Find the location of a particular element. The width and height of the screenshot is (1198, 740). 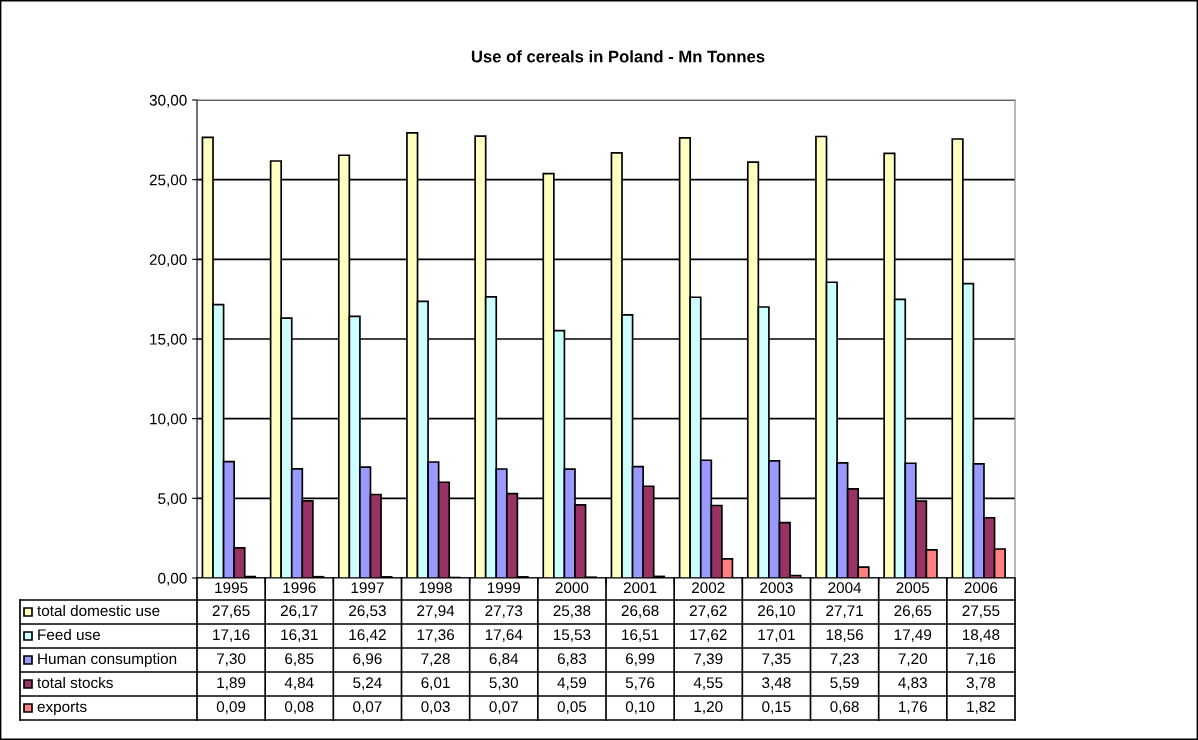

data-label: 17,01 is located at coordinates (776, 635).